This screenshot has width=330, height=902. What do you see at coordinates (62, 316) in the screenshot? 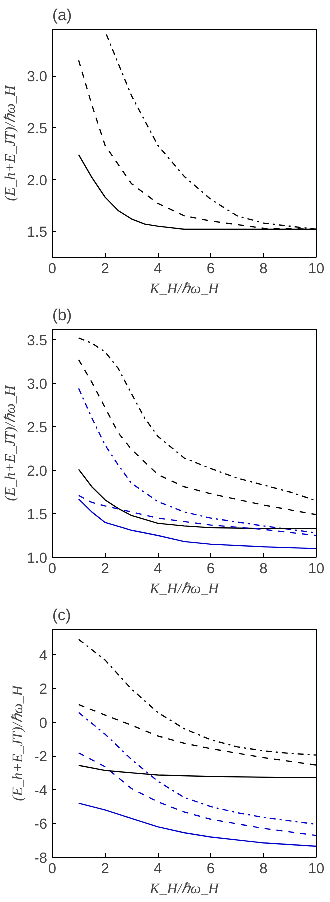
I see `chart-title: (b)` at bounding box center [62, 316].